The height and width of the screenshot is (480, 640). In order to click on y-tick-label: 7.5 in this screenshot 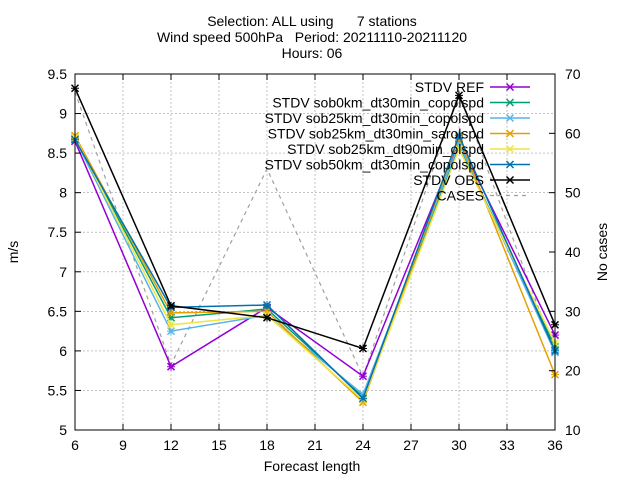, I will do `click(58, 232)`.